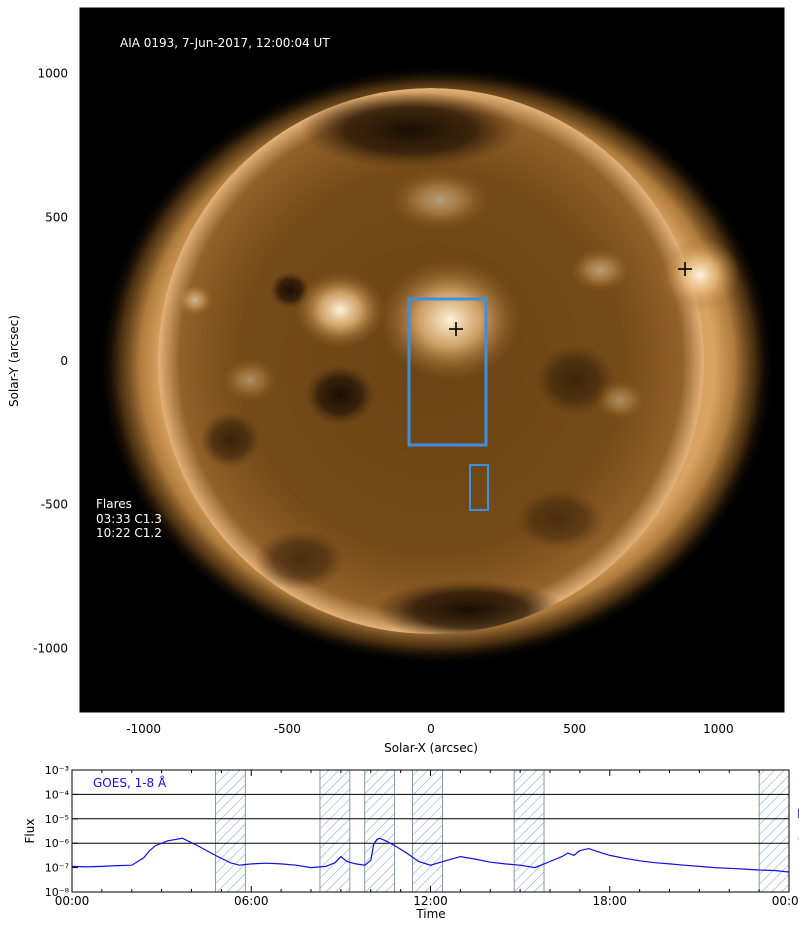 The width and height of the screenshot is (799, 939). Describe the element at coordinates (56, 217) in the screenshot. I see `y-tick-label: 500` at that location.